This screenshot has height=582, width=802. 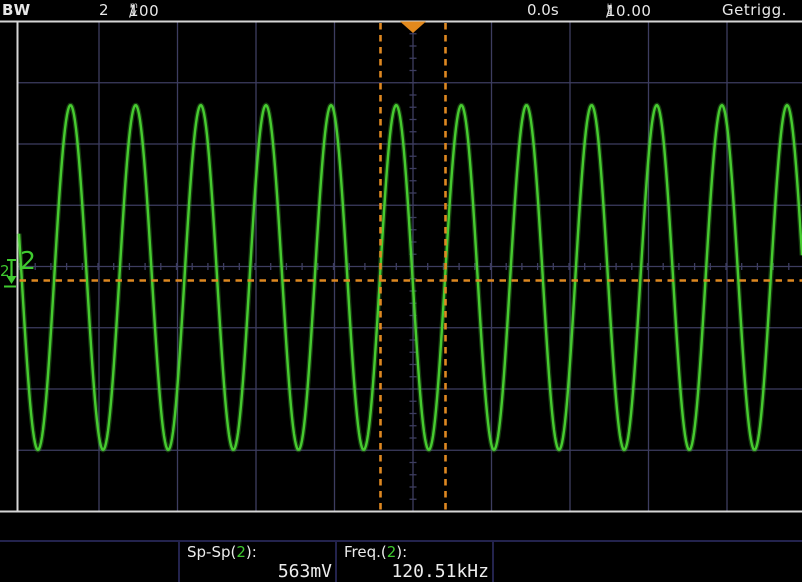 What do you see at coordinates (144, 11) in the screenshot?
I see `vertical-scale-value: 100` at bounding box center [144, 11].